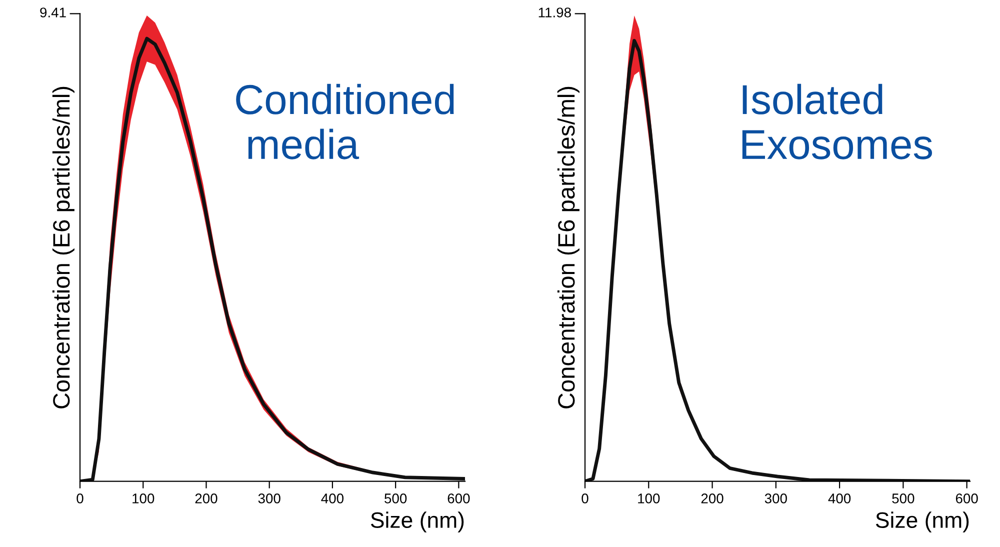  Describe the element at coordinates (345, 122) in the screenshot. I see `annotation: Conditioned media` at that location.